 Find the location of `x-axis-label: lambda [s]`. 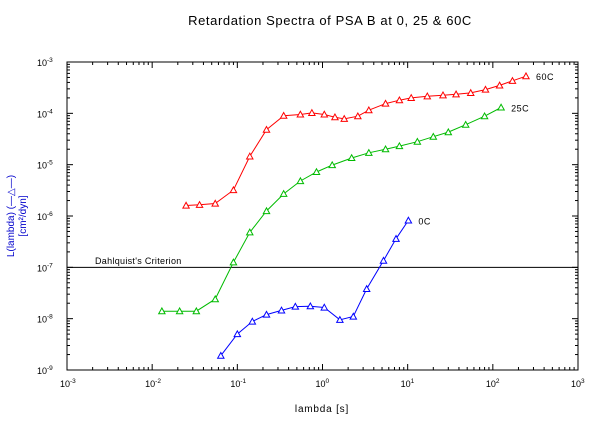

x-axis-label: lambda [s] is located at coordinates (322, 409).